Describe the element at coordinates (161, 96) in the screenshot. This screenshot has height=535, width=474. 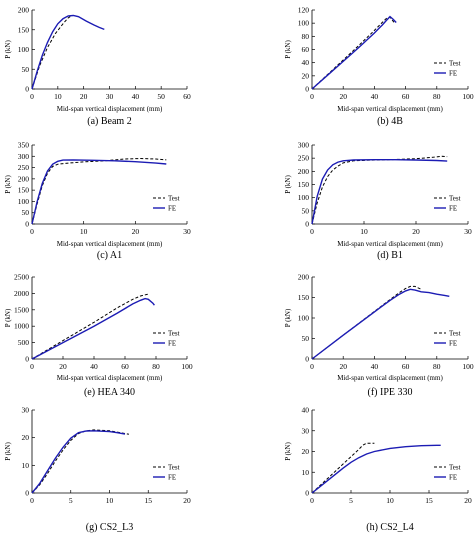
I see `x-tick-label: 50` at that location.